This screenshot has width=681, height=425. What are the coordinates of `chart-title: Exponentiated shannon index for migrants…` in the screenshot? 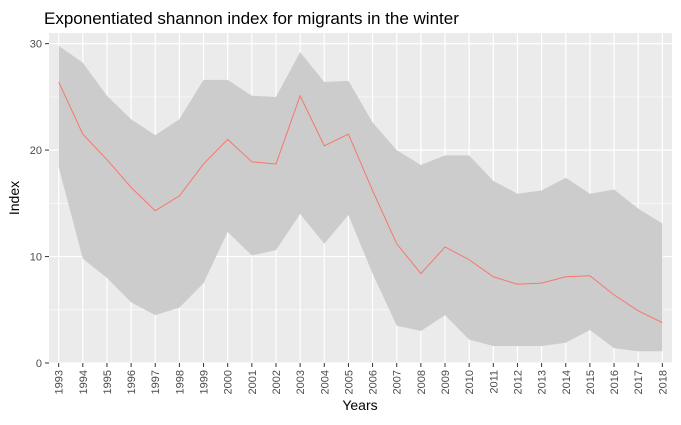 It's located at (251, 18).